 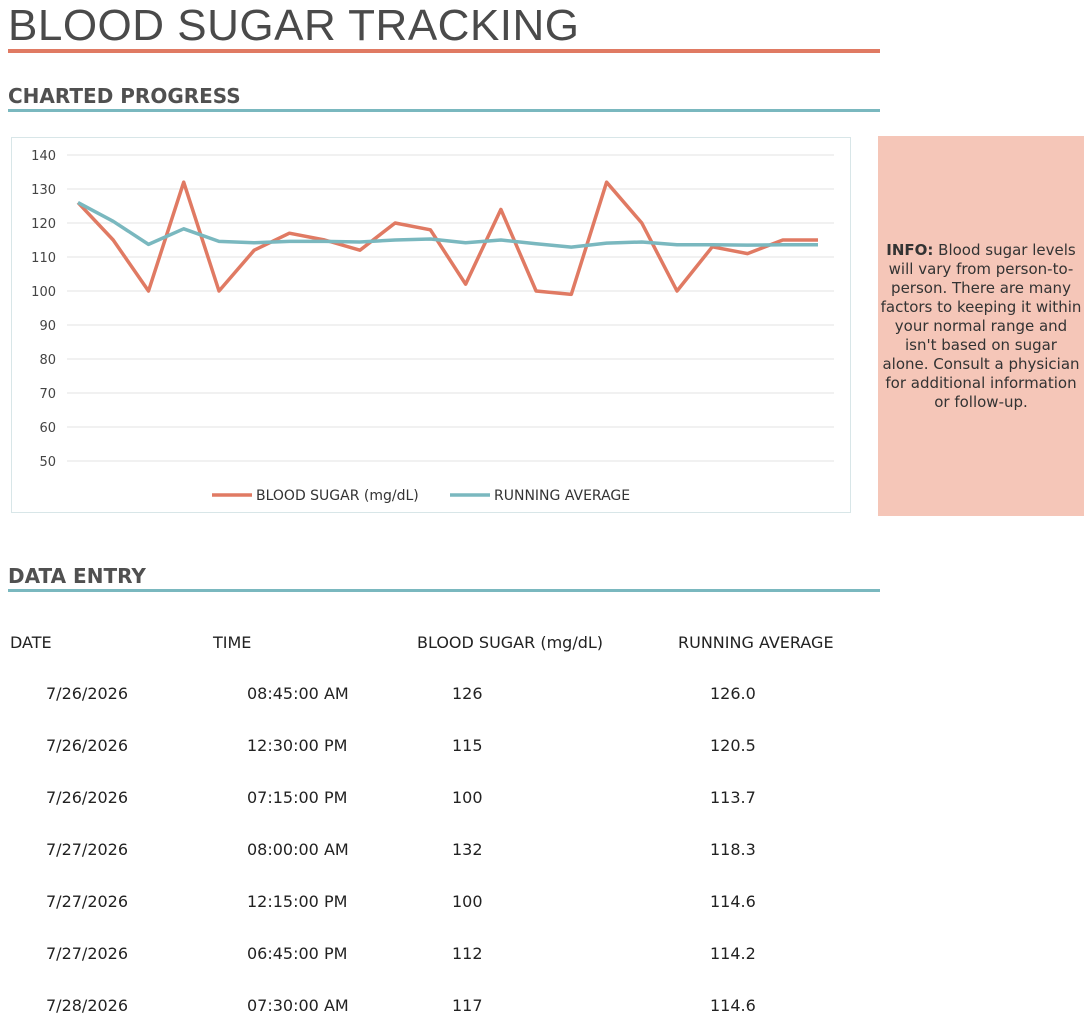 What do you see at coordinates (298, 693) in the screenshot?
I see `cell-time: 08:45:00 AM` at bounding box center [298, 693].